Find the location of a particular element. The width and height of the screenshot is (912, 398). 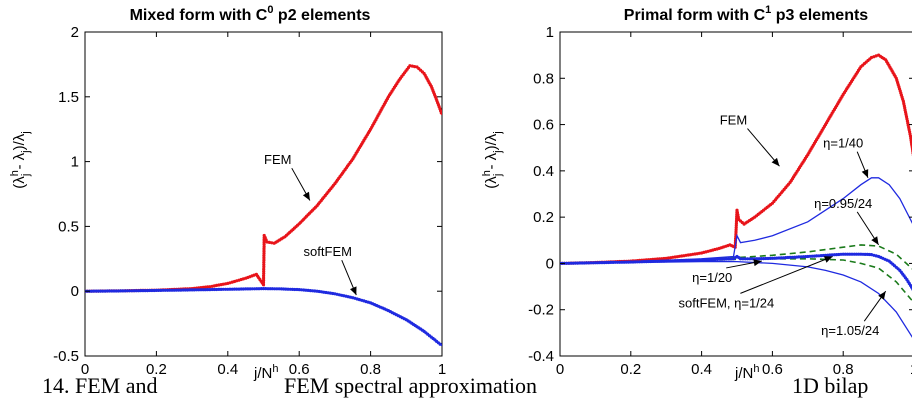

annotation-label: softFEM, η=1/24 is located at coordinates (727, 302).